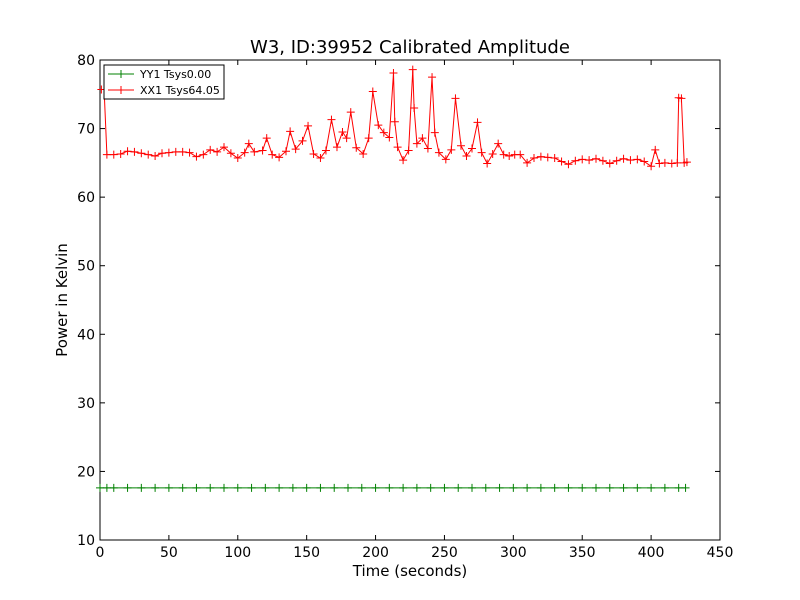 The height and width of the screenshot is (600, 800). What do you see at coordinates (62, 300) in the screenshot?
I see `y-axis-label: Power in Kelvin` at bounding box center [62, 300].